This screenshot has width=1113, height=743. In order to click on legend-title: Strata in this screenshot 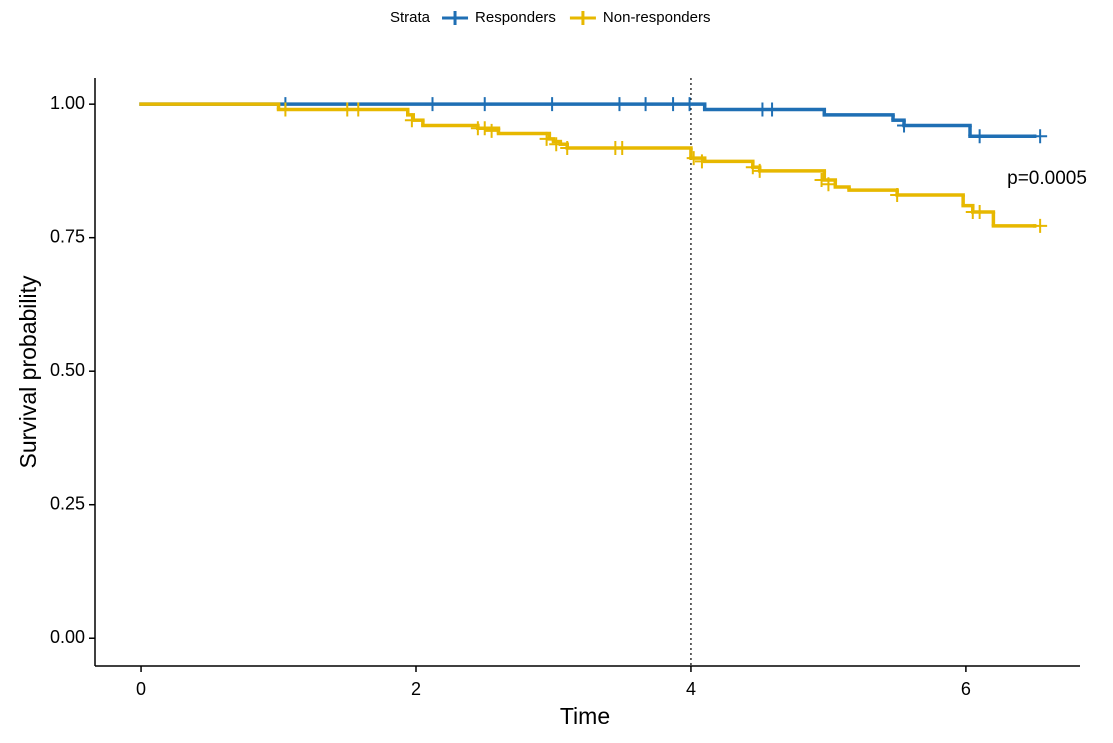, I will do `click(410, 17)`.